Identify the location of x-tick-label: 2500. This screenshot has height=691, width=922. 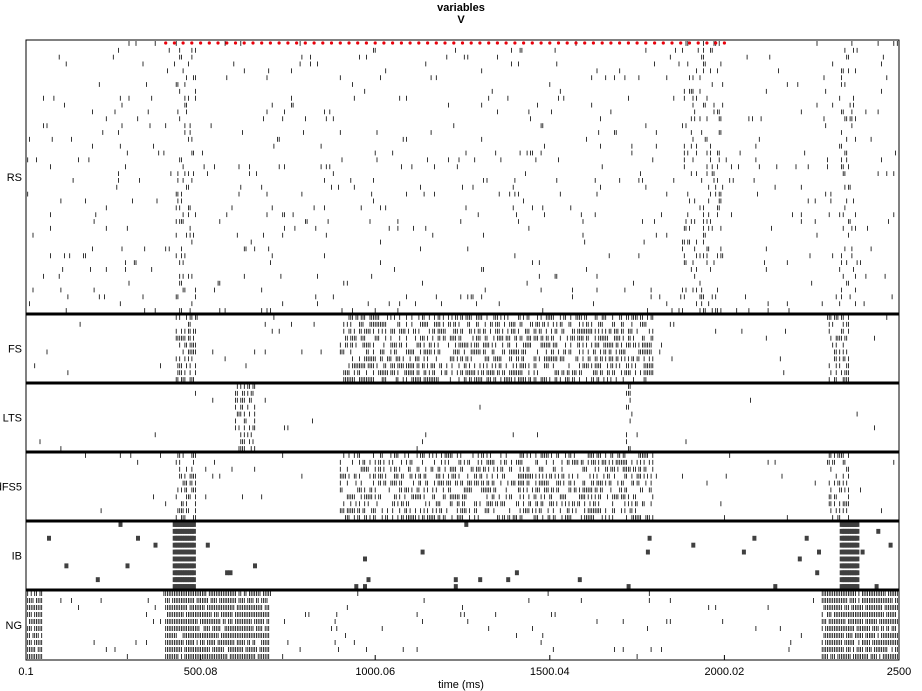
(899, 672).